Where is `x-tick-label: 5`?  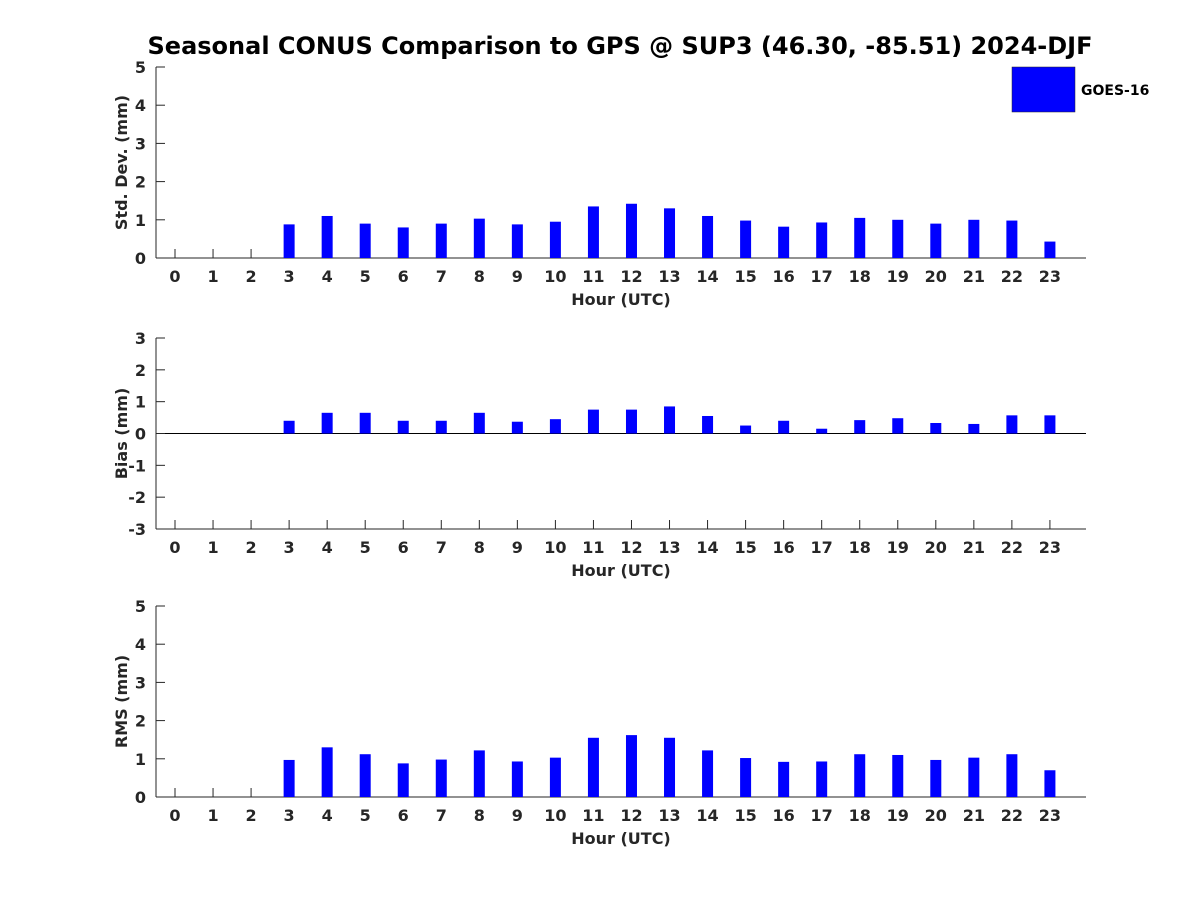
x-tick-label: 5 is located at coordinates (365, 547).